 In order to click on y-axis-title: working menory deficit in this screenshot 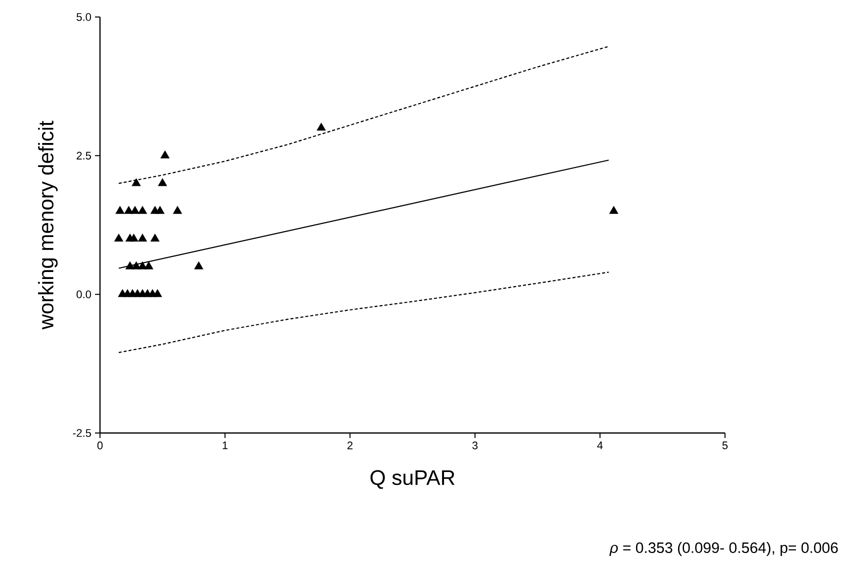, I will do `click(48, 225)`.